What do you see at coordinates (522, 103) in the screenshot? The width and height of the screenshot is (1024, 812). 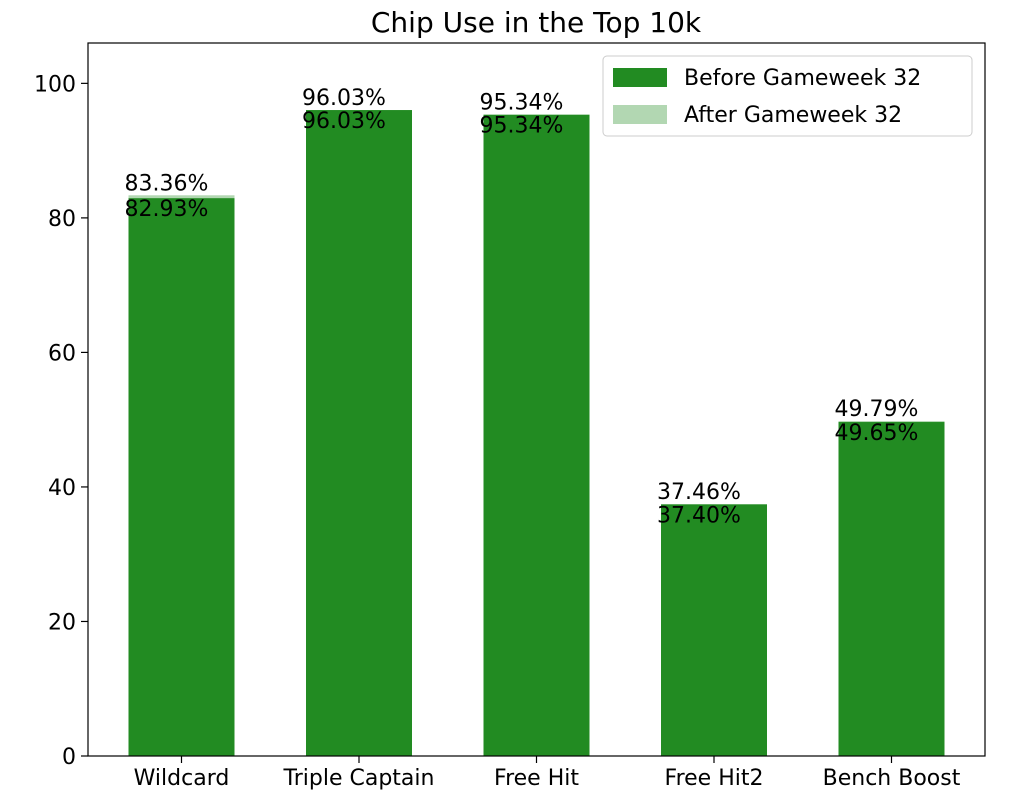 I see `data-label-after: 95.34%` at bounding box center [522, 103].